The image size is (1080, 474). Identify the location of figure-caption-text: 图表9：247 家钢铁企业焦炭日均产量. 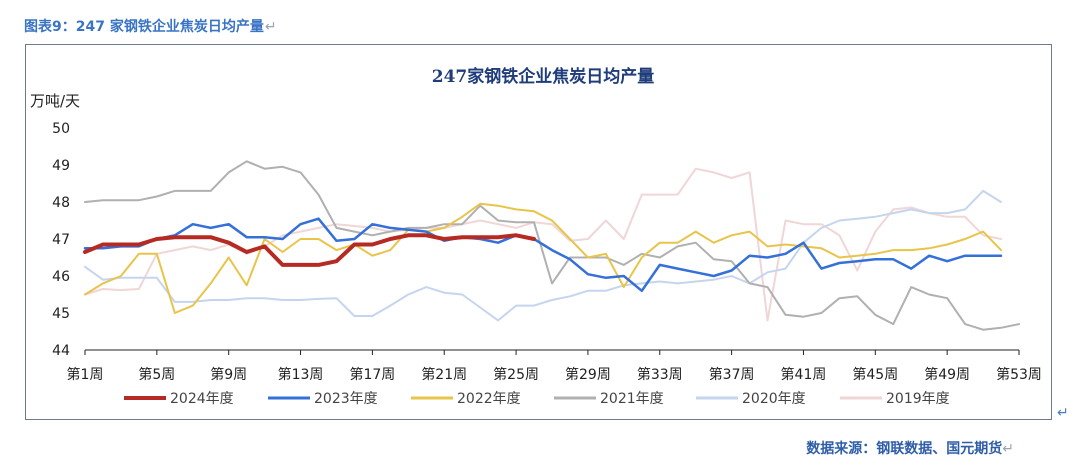
(144, 27).